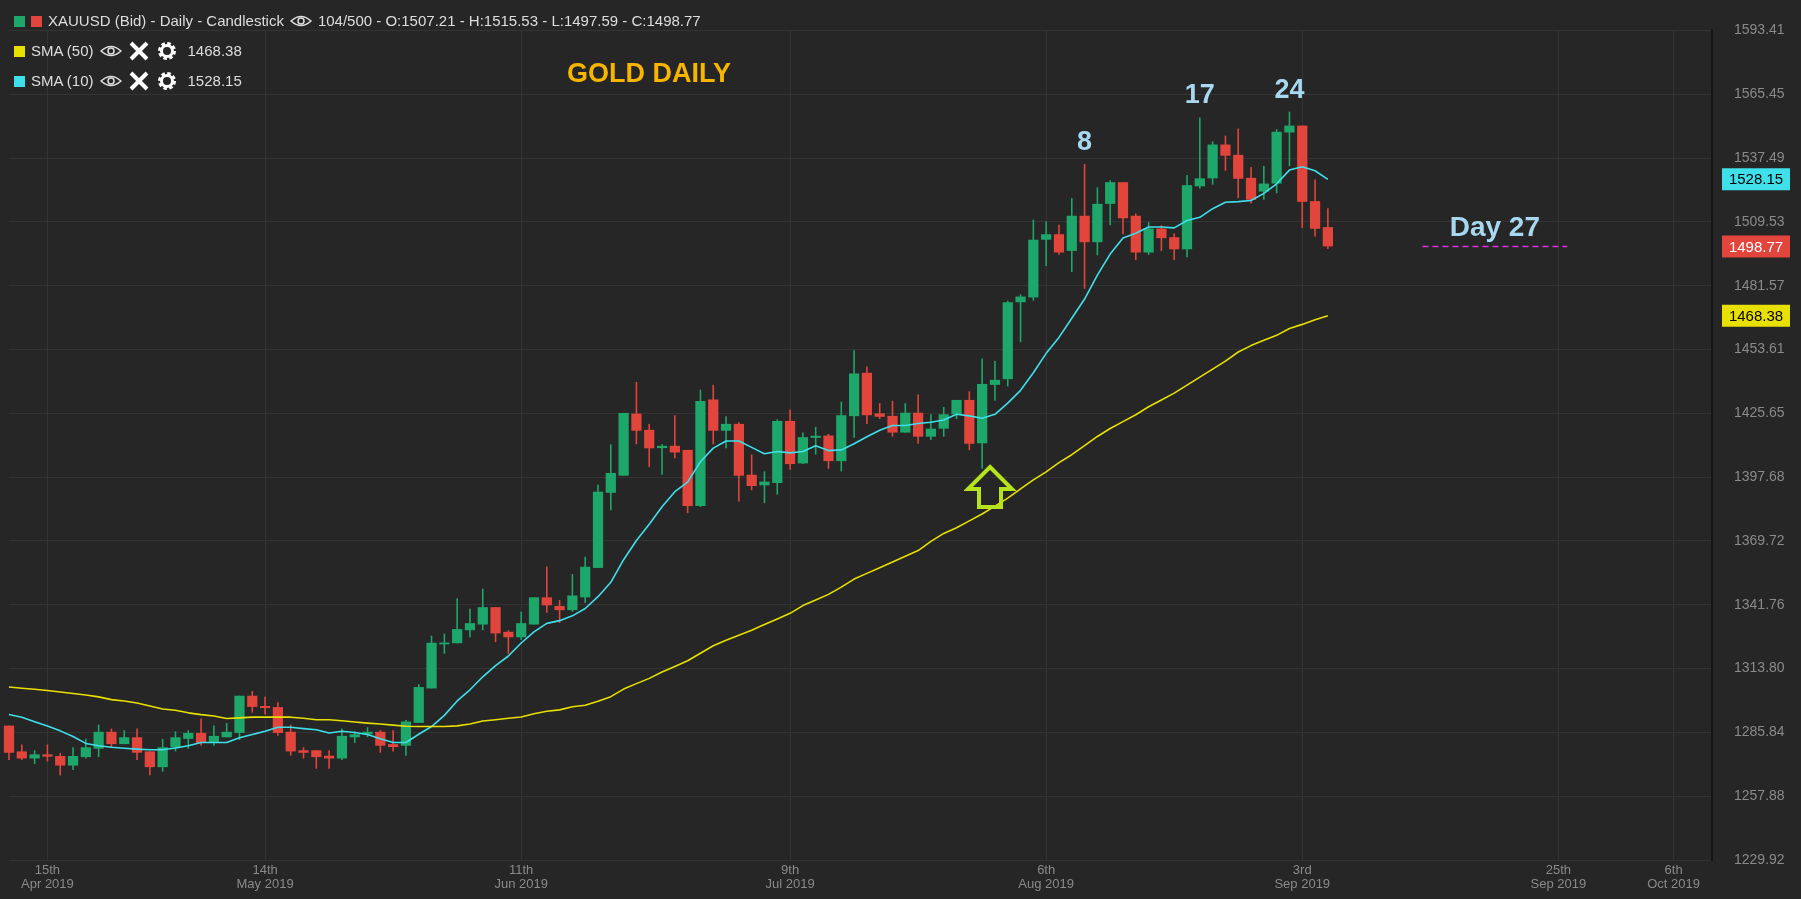  I want to click on text: 1498.77, so click(1756, 246).